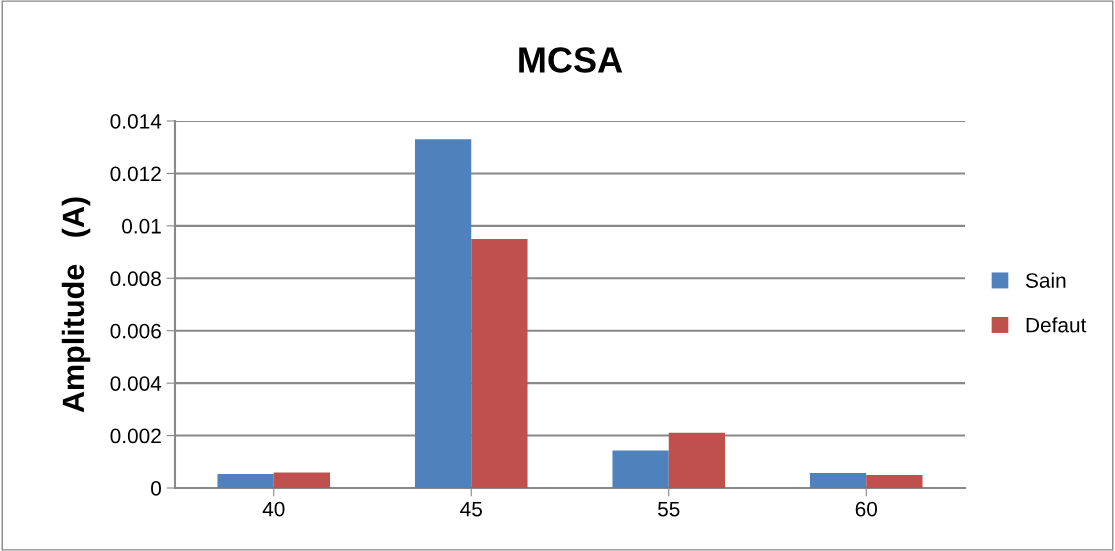 This screenshot has width=1115, height=551. I want to click on y-tick-label: 0.006, so click(135, 331).